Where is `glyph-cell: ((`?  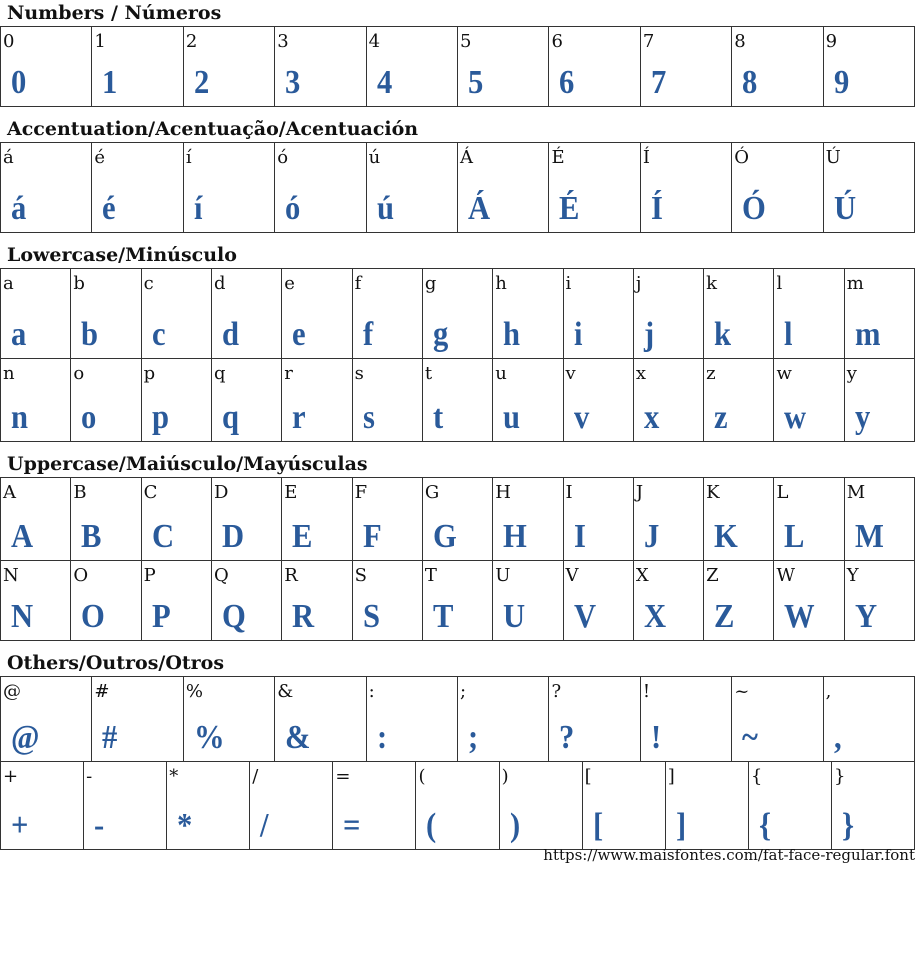 glyph-cell: (( is located at coordinates (458, 806).